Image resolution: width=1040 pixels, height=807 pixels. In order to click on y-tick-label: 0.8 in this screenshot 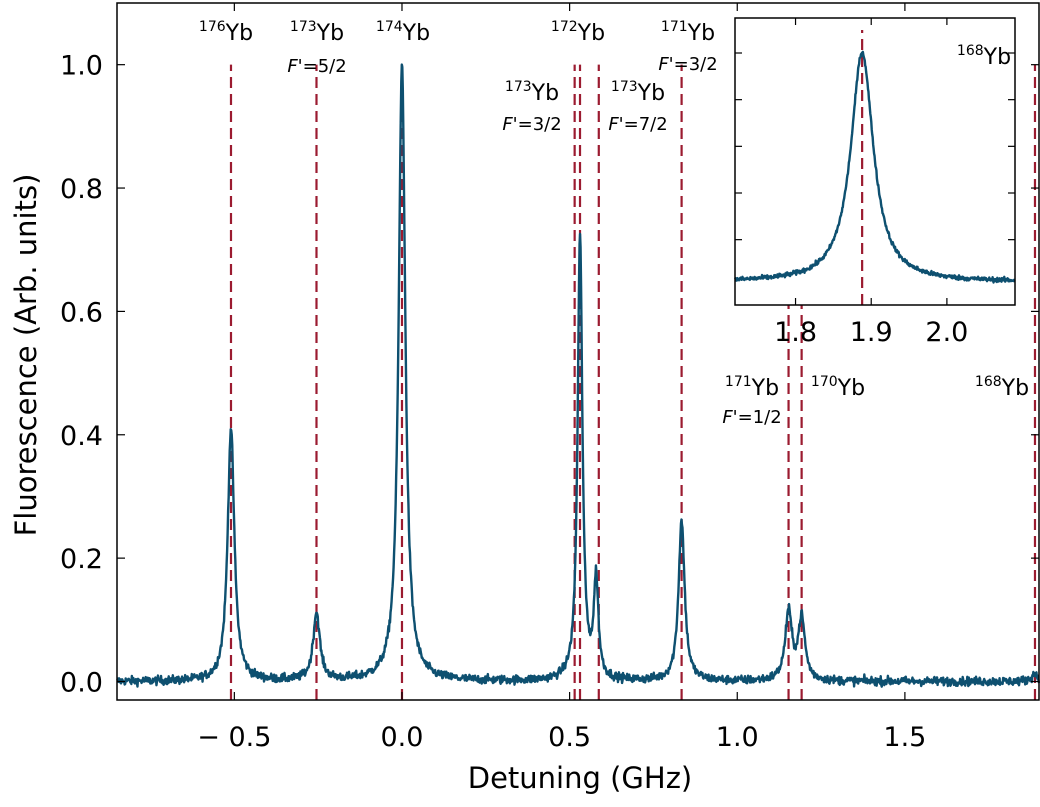, I will do `click(81, 189)`.